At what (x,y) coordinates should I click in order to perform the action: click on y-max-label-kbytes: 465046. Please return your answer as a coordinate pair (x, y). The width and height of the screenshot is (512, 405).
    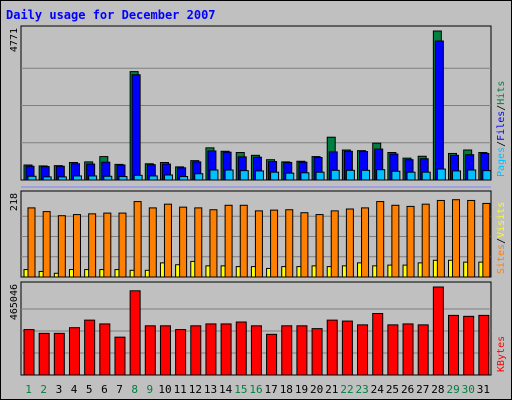
    Looking at the image, I should click on (14, 302).